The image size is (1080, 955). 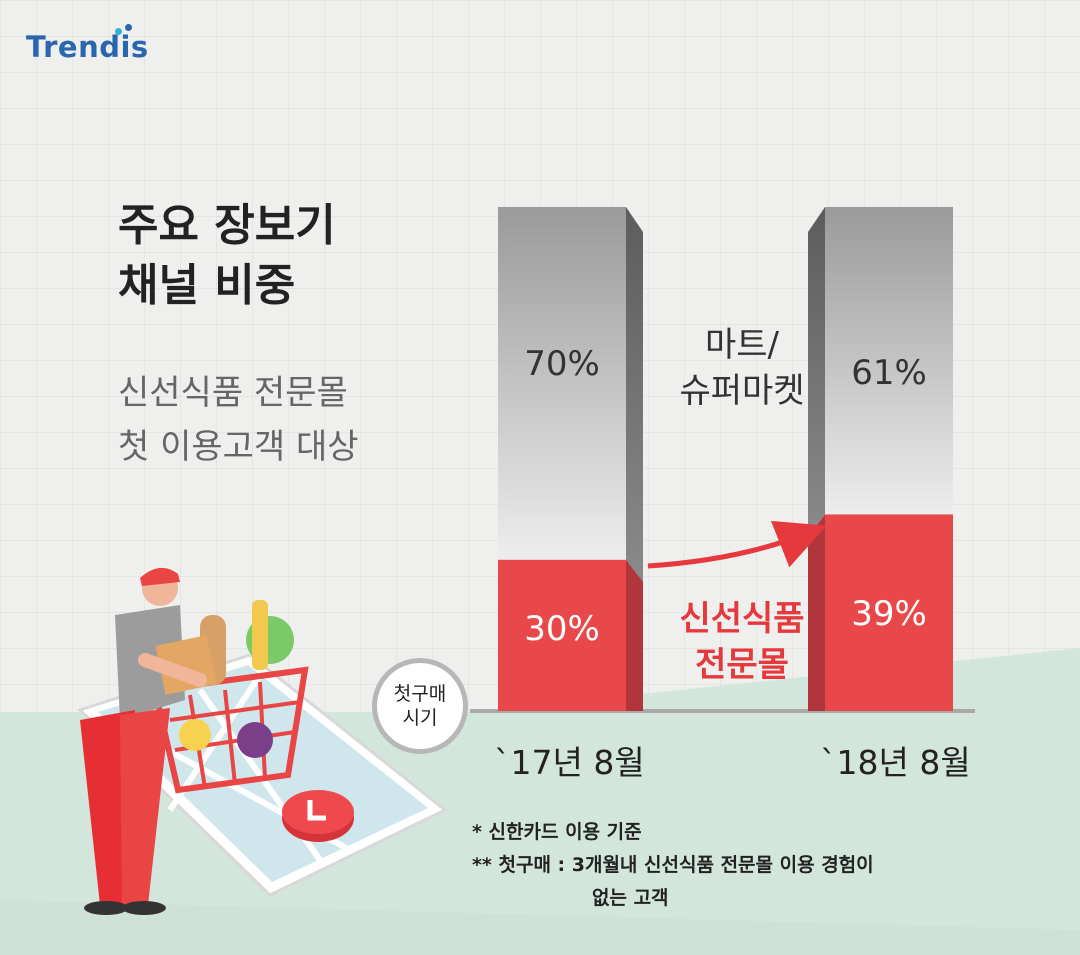 I want to click on series-label-fresh-line1: 신선식품, so click(x=742, y=619).